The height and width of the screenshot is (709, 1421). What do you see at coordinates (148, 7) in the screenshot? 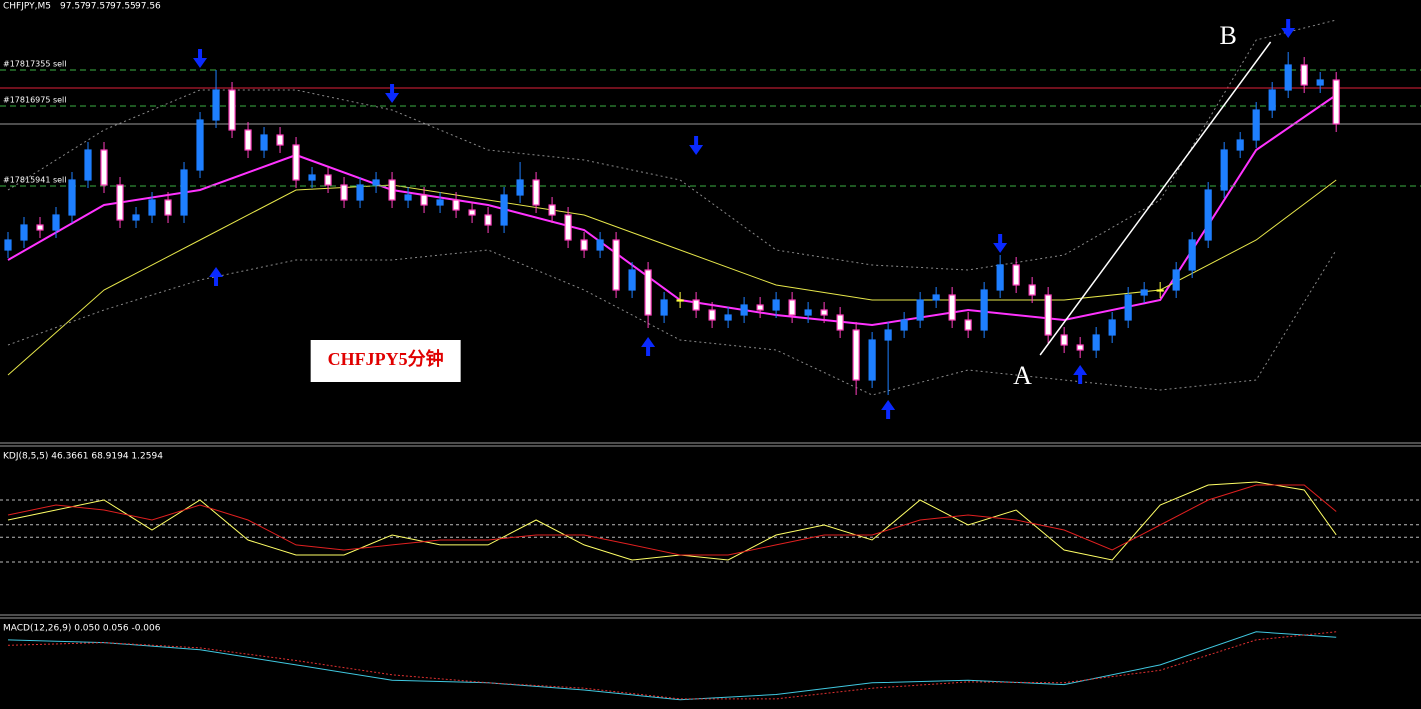
I see `quote-value: 97.56` at bounding box center [148, 7].